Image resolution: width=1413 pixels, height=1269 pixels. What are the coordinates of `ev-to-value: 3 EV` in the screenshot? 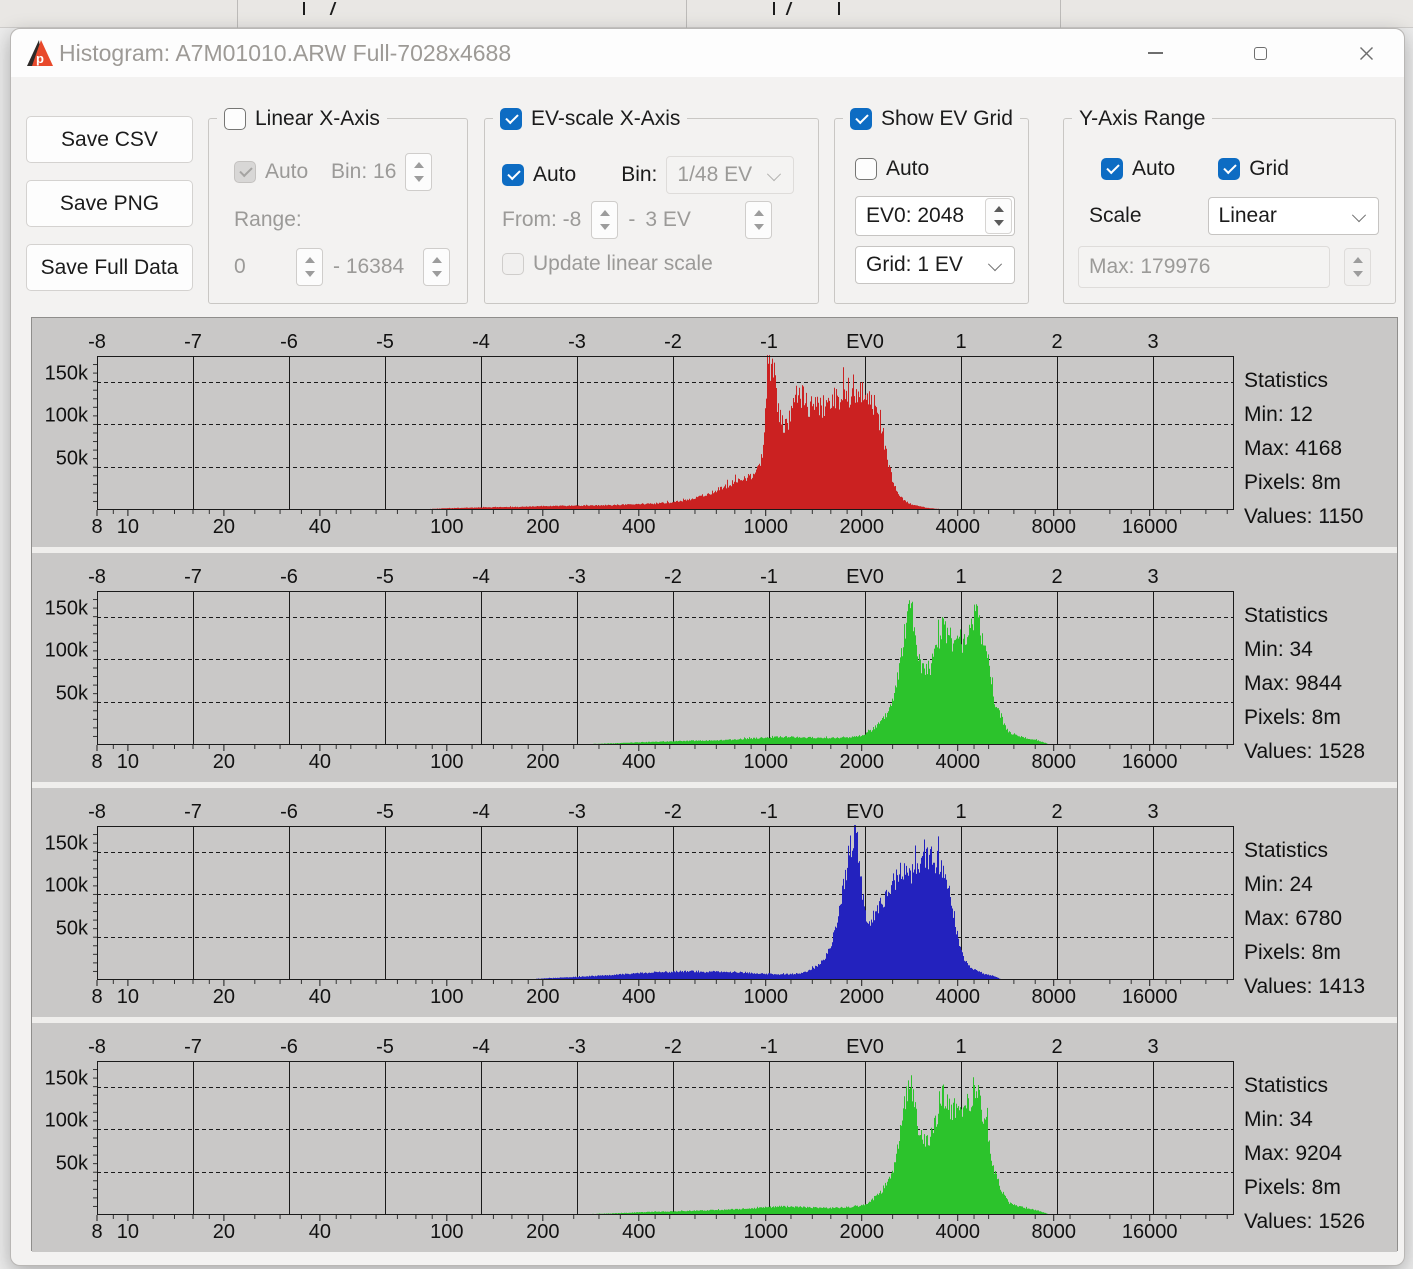 It's located at (668, 219).